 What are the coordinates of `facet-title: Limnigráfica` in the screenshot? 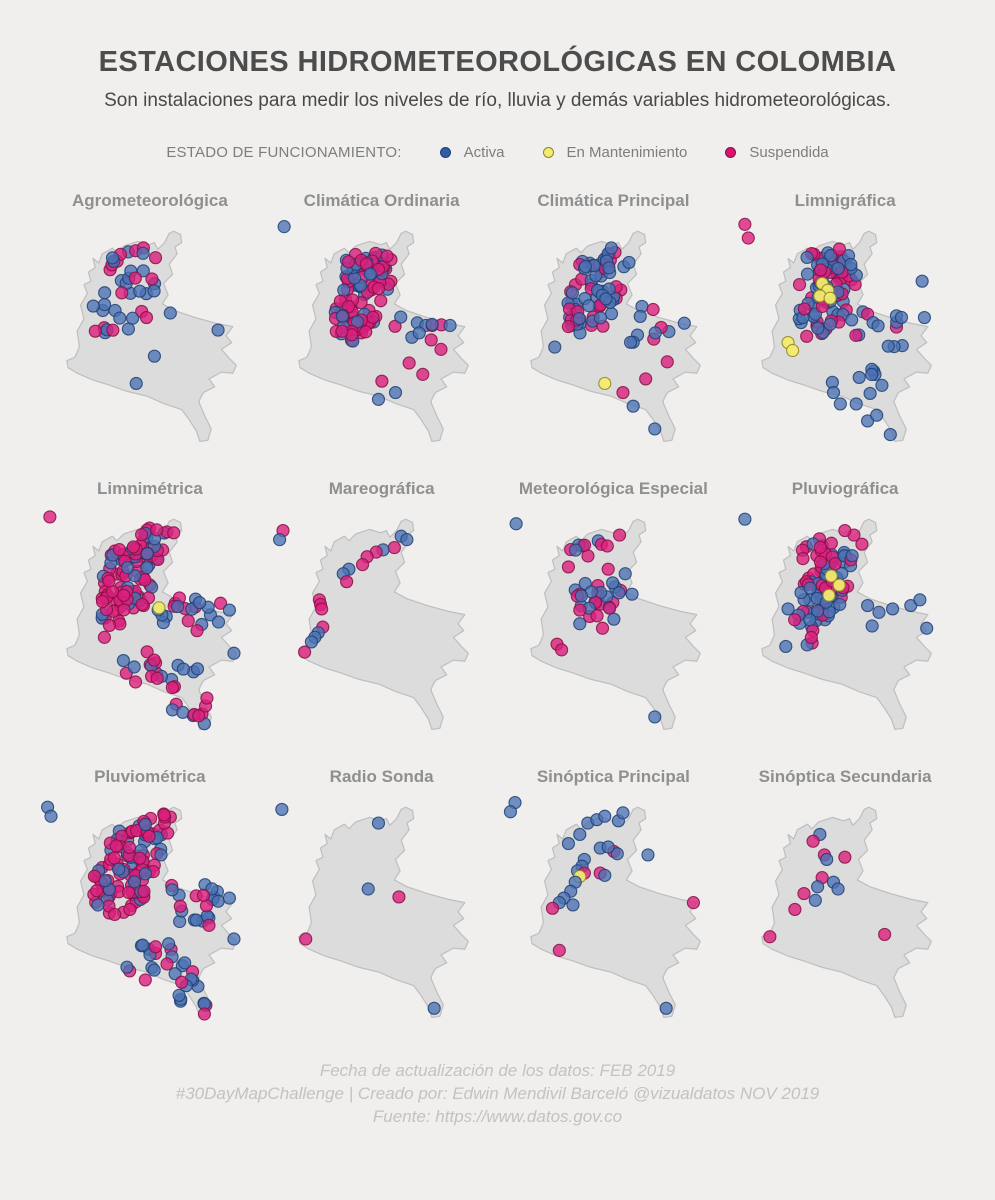 It's located at (845, 200).